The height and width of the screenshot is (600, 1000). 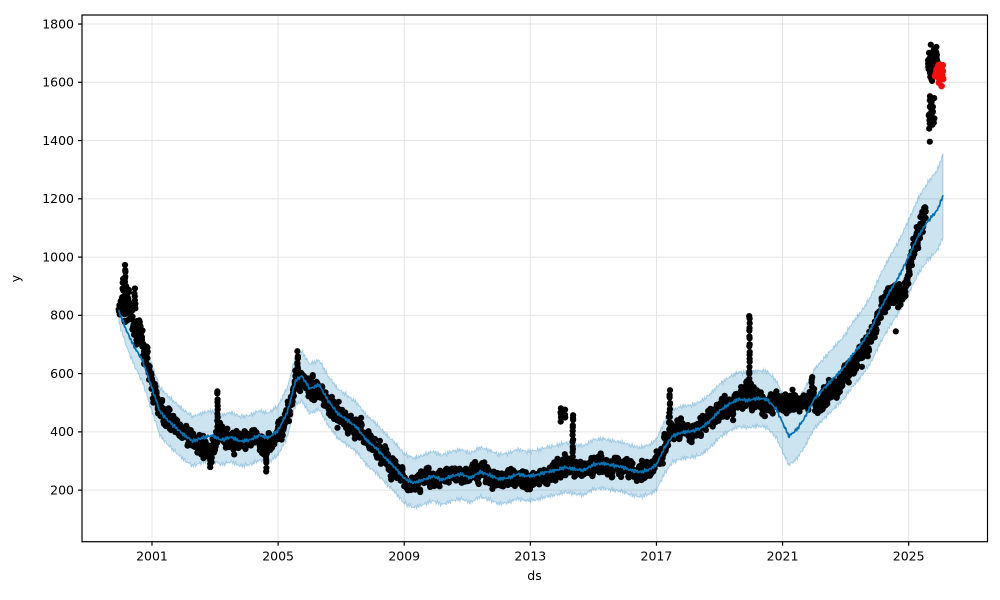 I want to click on x-tick-label: 2001, so click(x=152, y=556).